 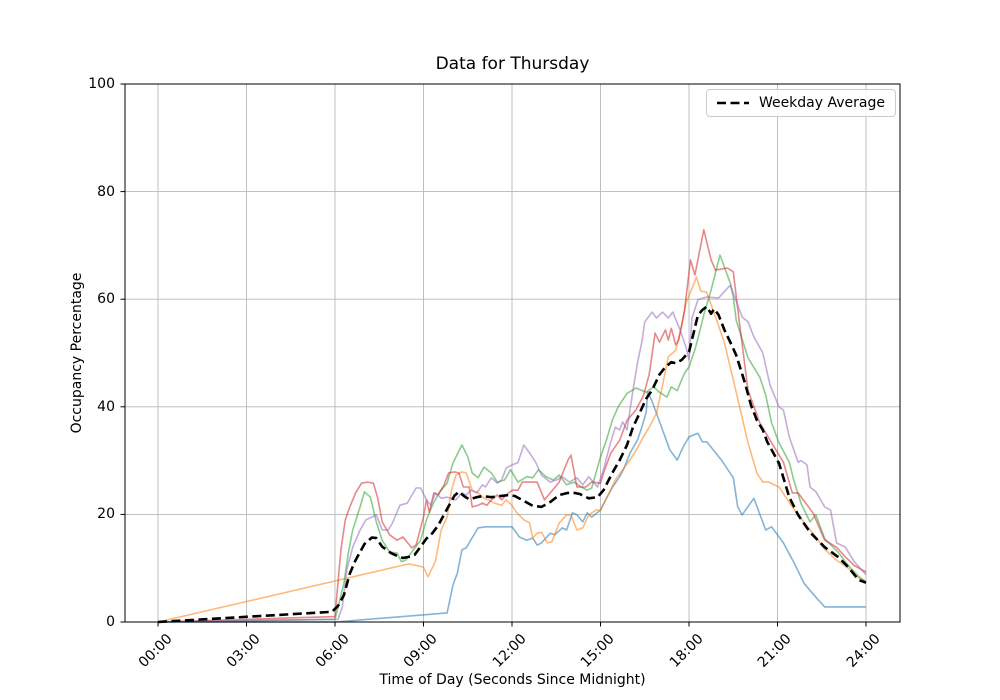 What do you see at coordinates (106, 406) in the screenshot?
I see `y-tick-label-40: 40` at bounding box center [106, 406].